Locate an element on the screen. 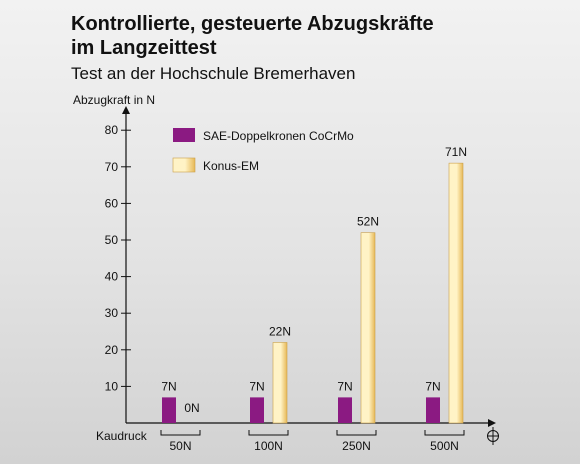 This screenshot has height=464, width=580. x-tick-label: 50N is located at coordinates (180, 446).